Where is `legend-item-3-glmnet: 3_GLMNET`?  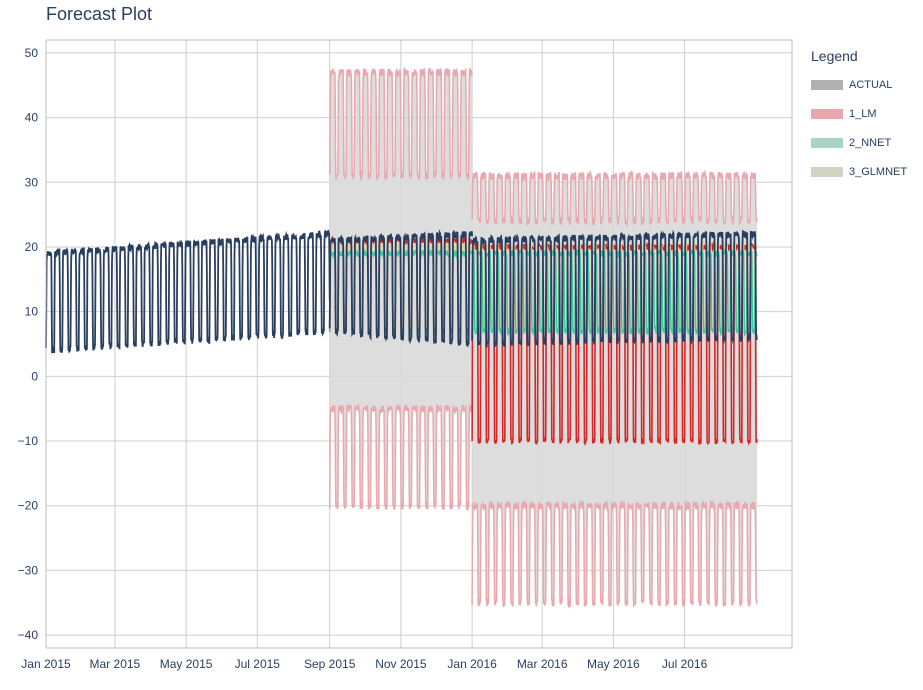
legend-item-3-glmnet: 3_GLMNET is located at coordinates (859, 171).